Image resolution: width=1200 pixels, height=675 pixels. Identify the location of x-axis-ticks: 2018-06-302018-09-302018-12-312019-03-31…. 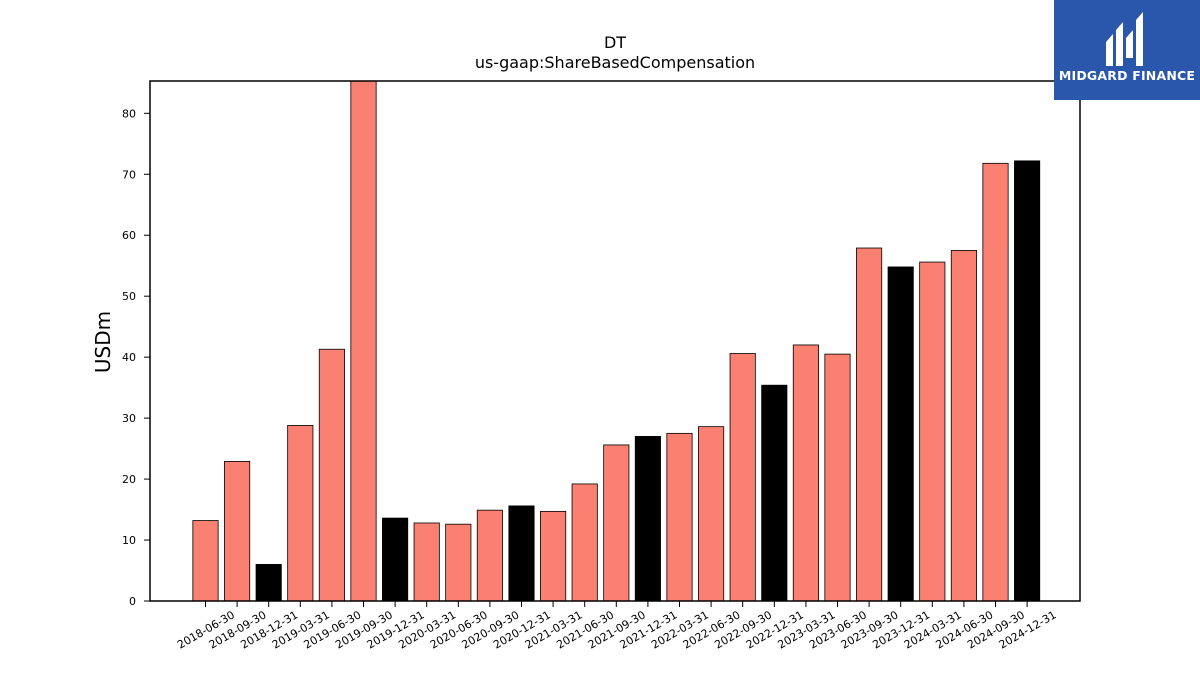
(617, 626).